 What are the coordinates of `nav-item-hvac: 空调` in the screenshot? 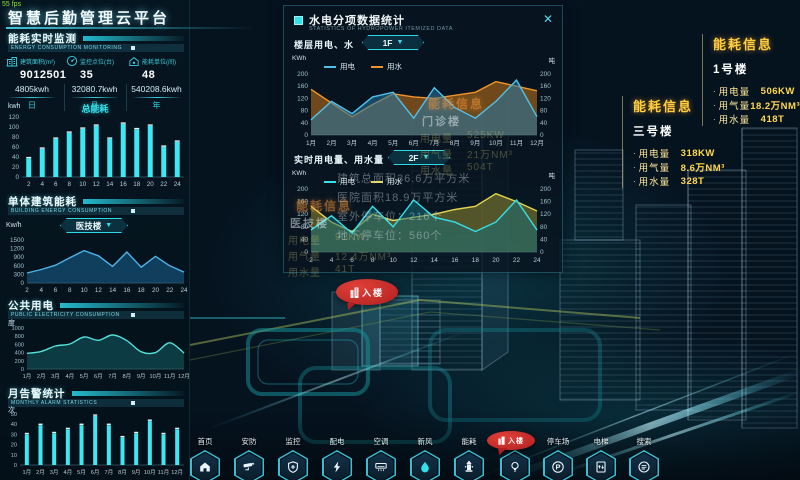 It's located at (381, 458).